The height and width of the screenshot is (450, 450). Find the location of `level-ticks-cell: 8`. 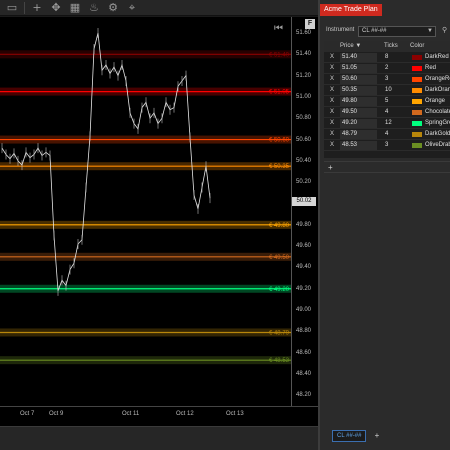

level-ticks-cell: 8 is located at coordinates (387, 57).